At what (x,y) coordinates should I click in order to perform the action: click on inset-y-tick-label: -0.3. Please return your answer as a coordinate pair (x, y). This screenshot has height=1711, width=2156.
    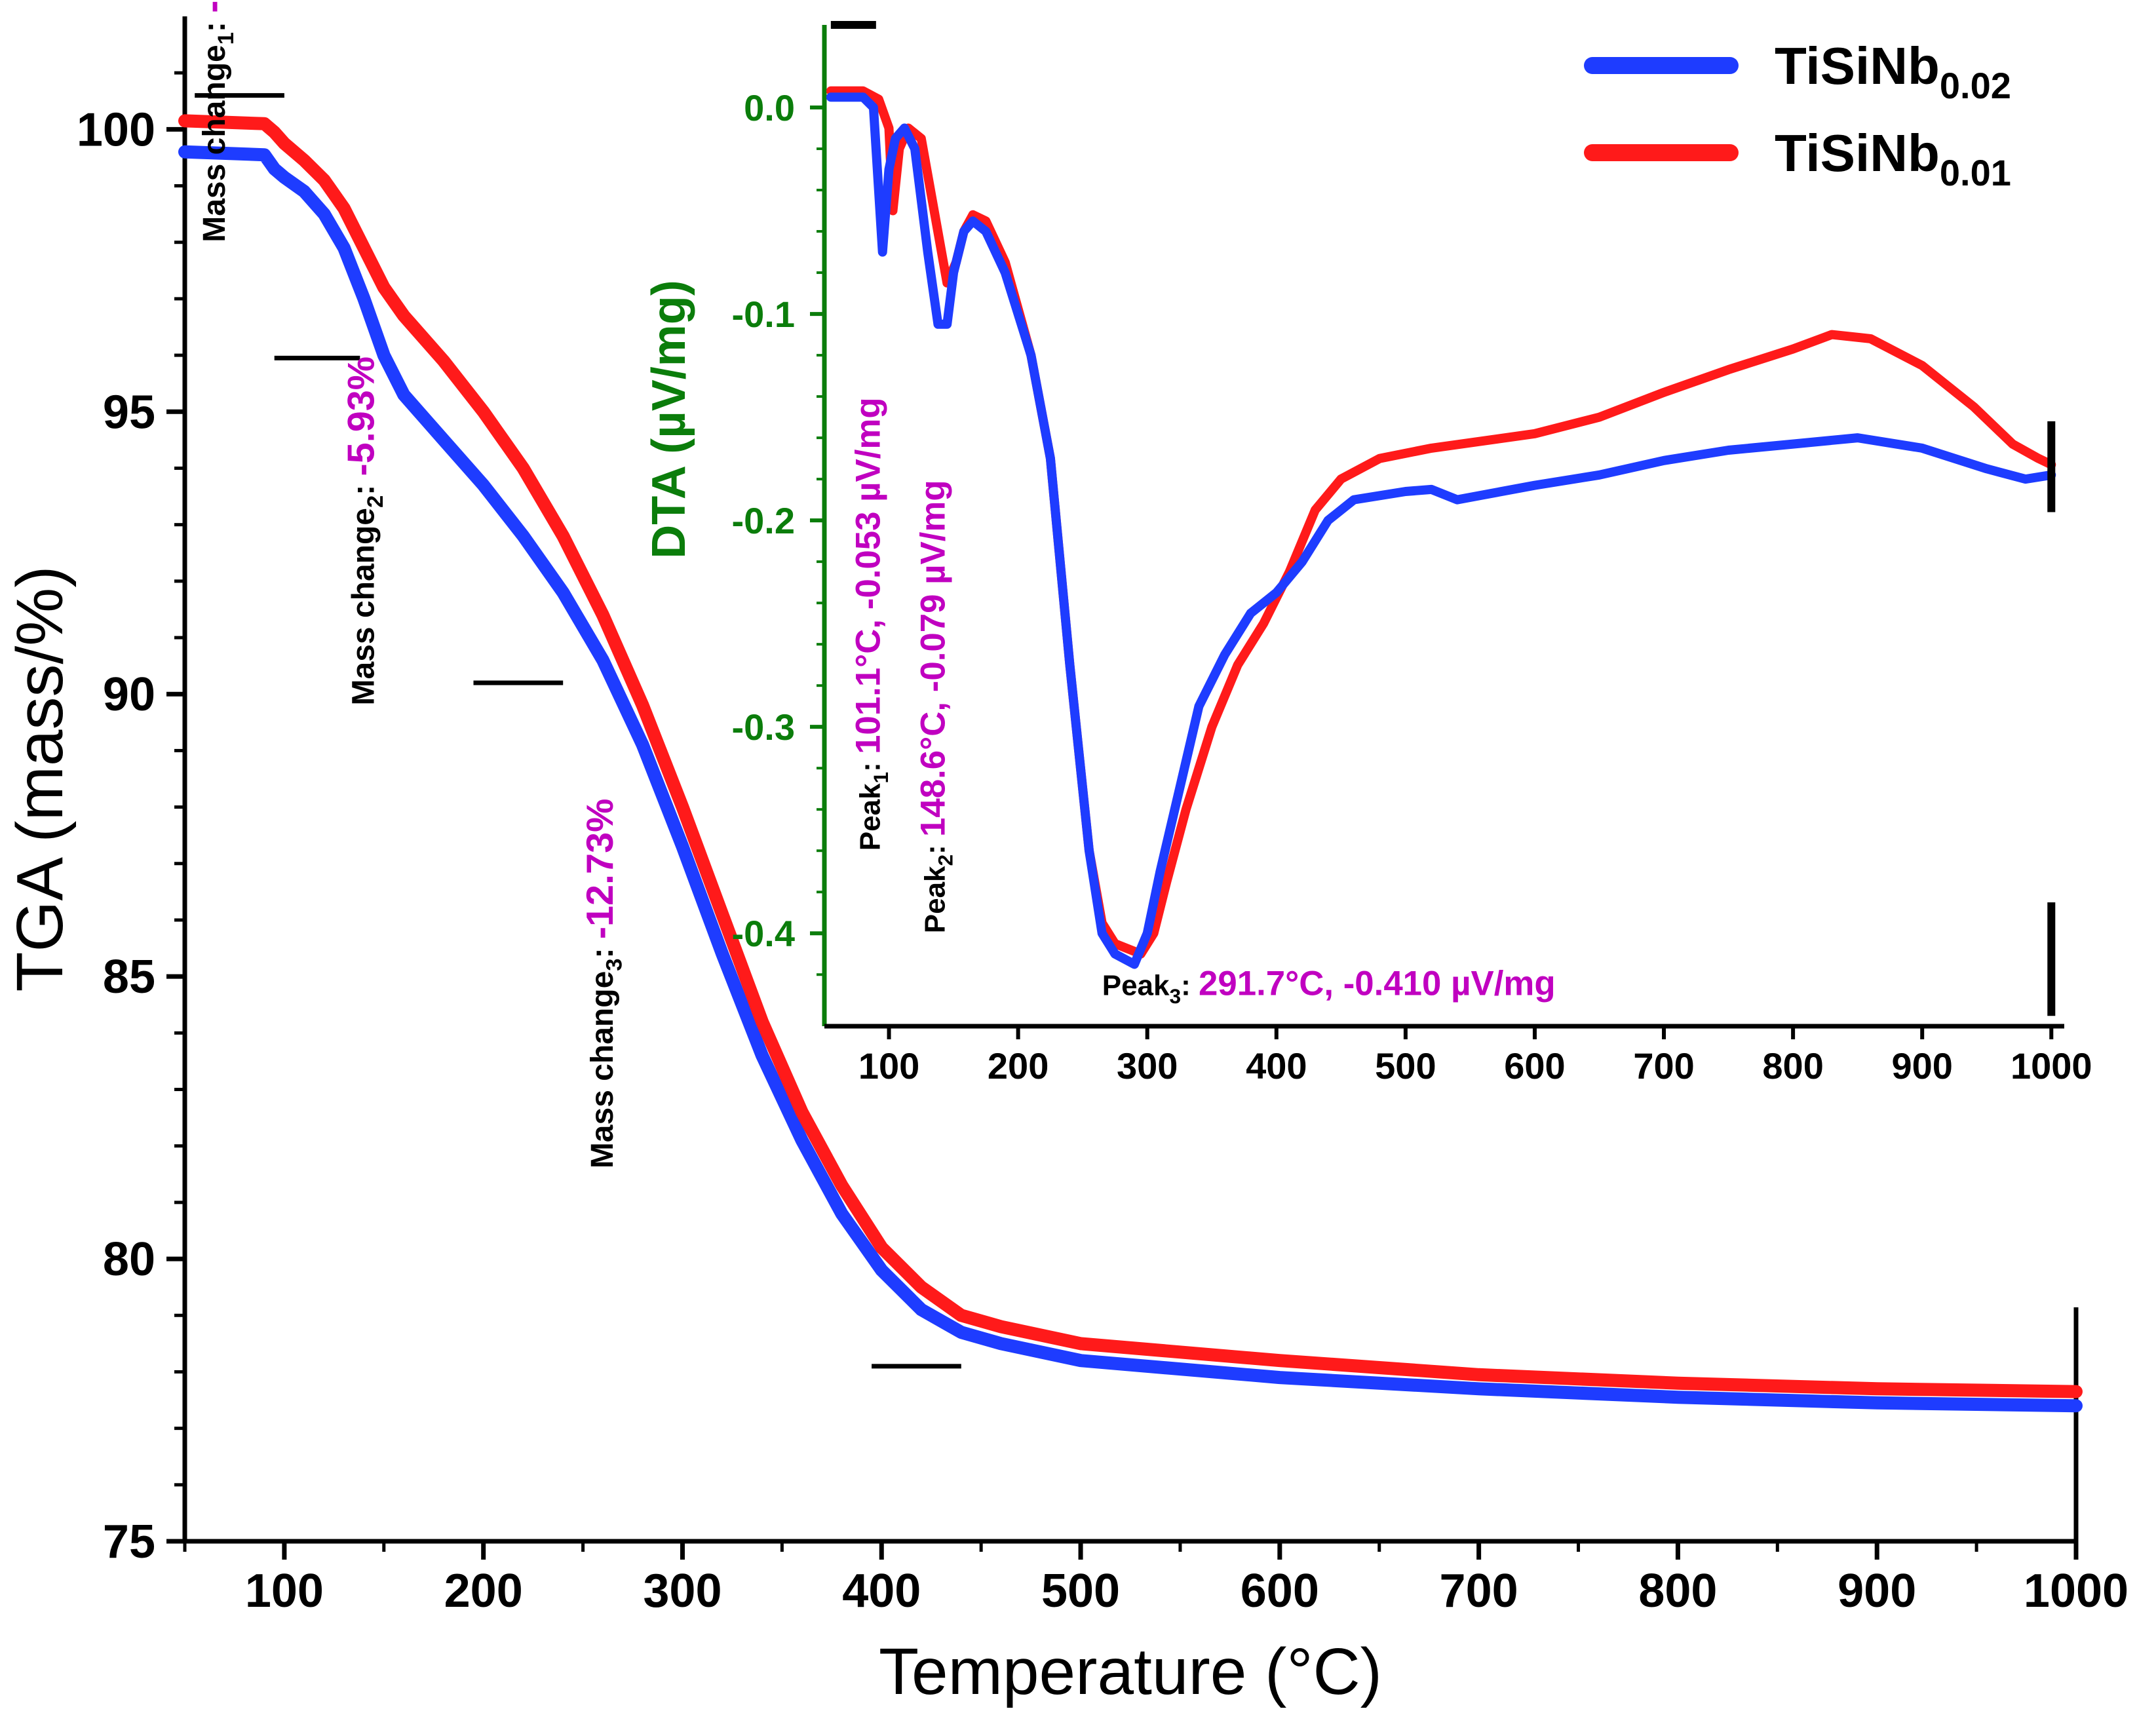
    Looking at the image, I should click on (764, 727).